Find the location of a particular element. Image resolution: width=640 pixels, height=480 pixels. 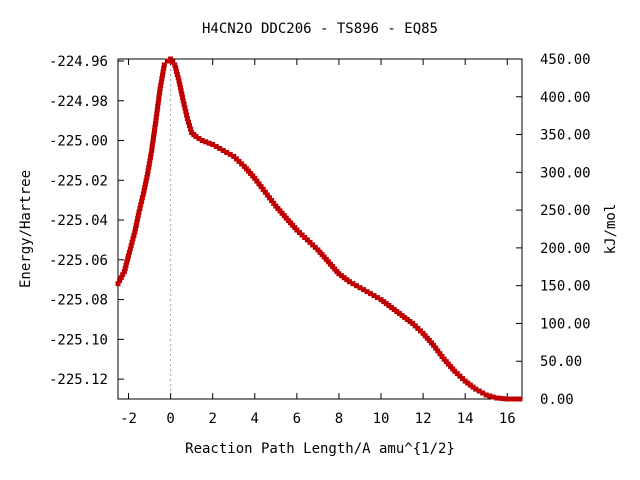

x-tick-label: 12 is located at coordinates (423, 419).